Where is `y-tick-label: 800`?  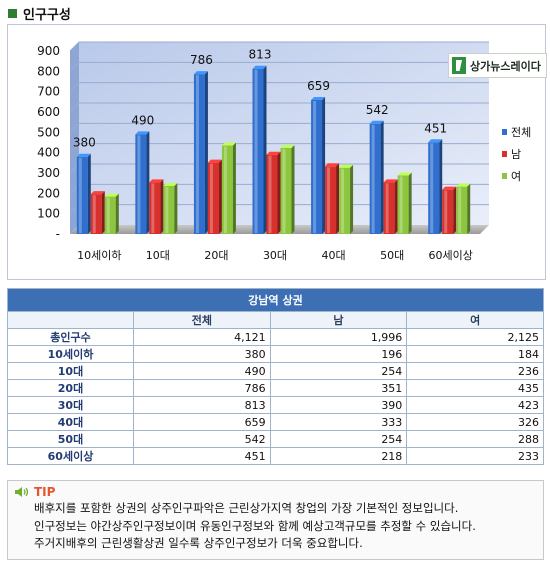 y-tick-label: 800 is located at coordinates (48, 71).